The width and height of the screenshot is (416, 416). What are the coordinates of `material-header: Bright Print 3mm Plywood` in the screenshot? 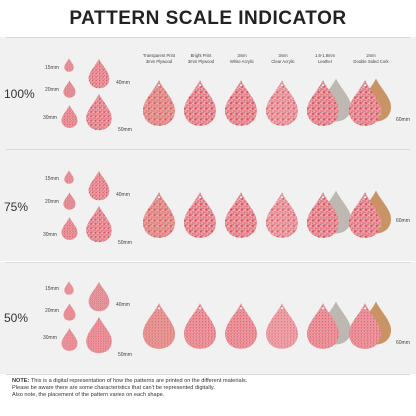 It's located at (201, 58).